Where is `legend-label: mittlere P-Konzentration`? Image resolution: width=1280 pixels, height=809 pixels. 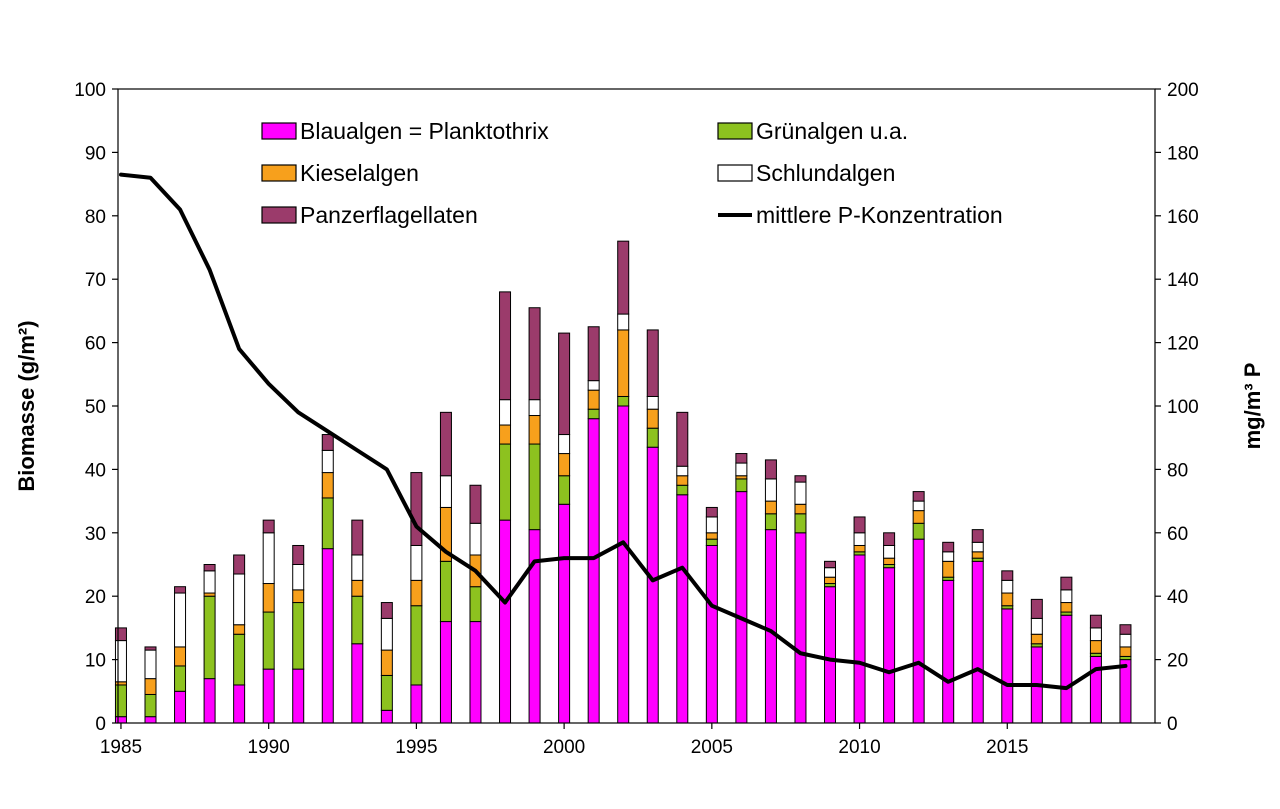 legend-label: mittlere P-Konzentration is located at coordinates (879, 215).